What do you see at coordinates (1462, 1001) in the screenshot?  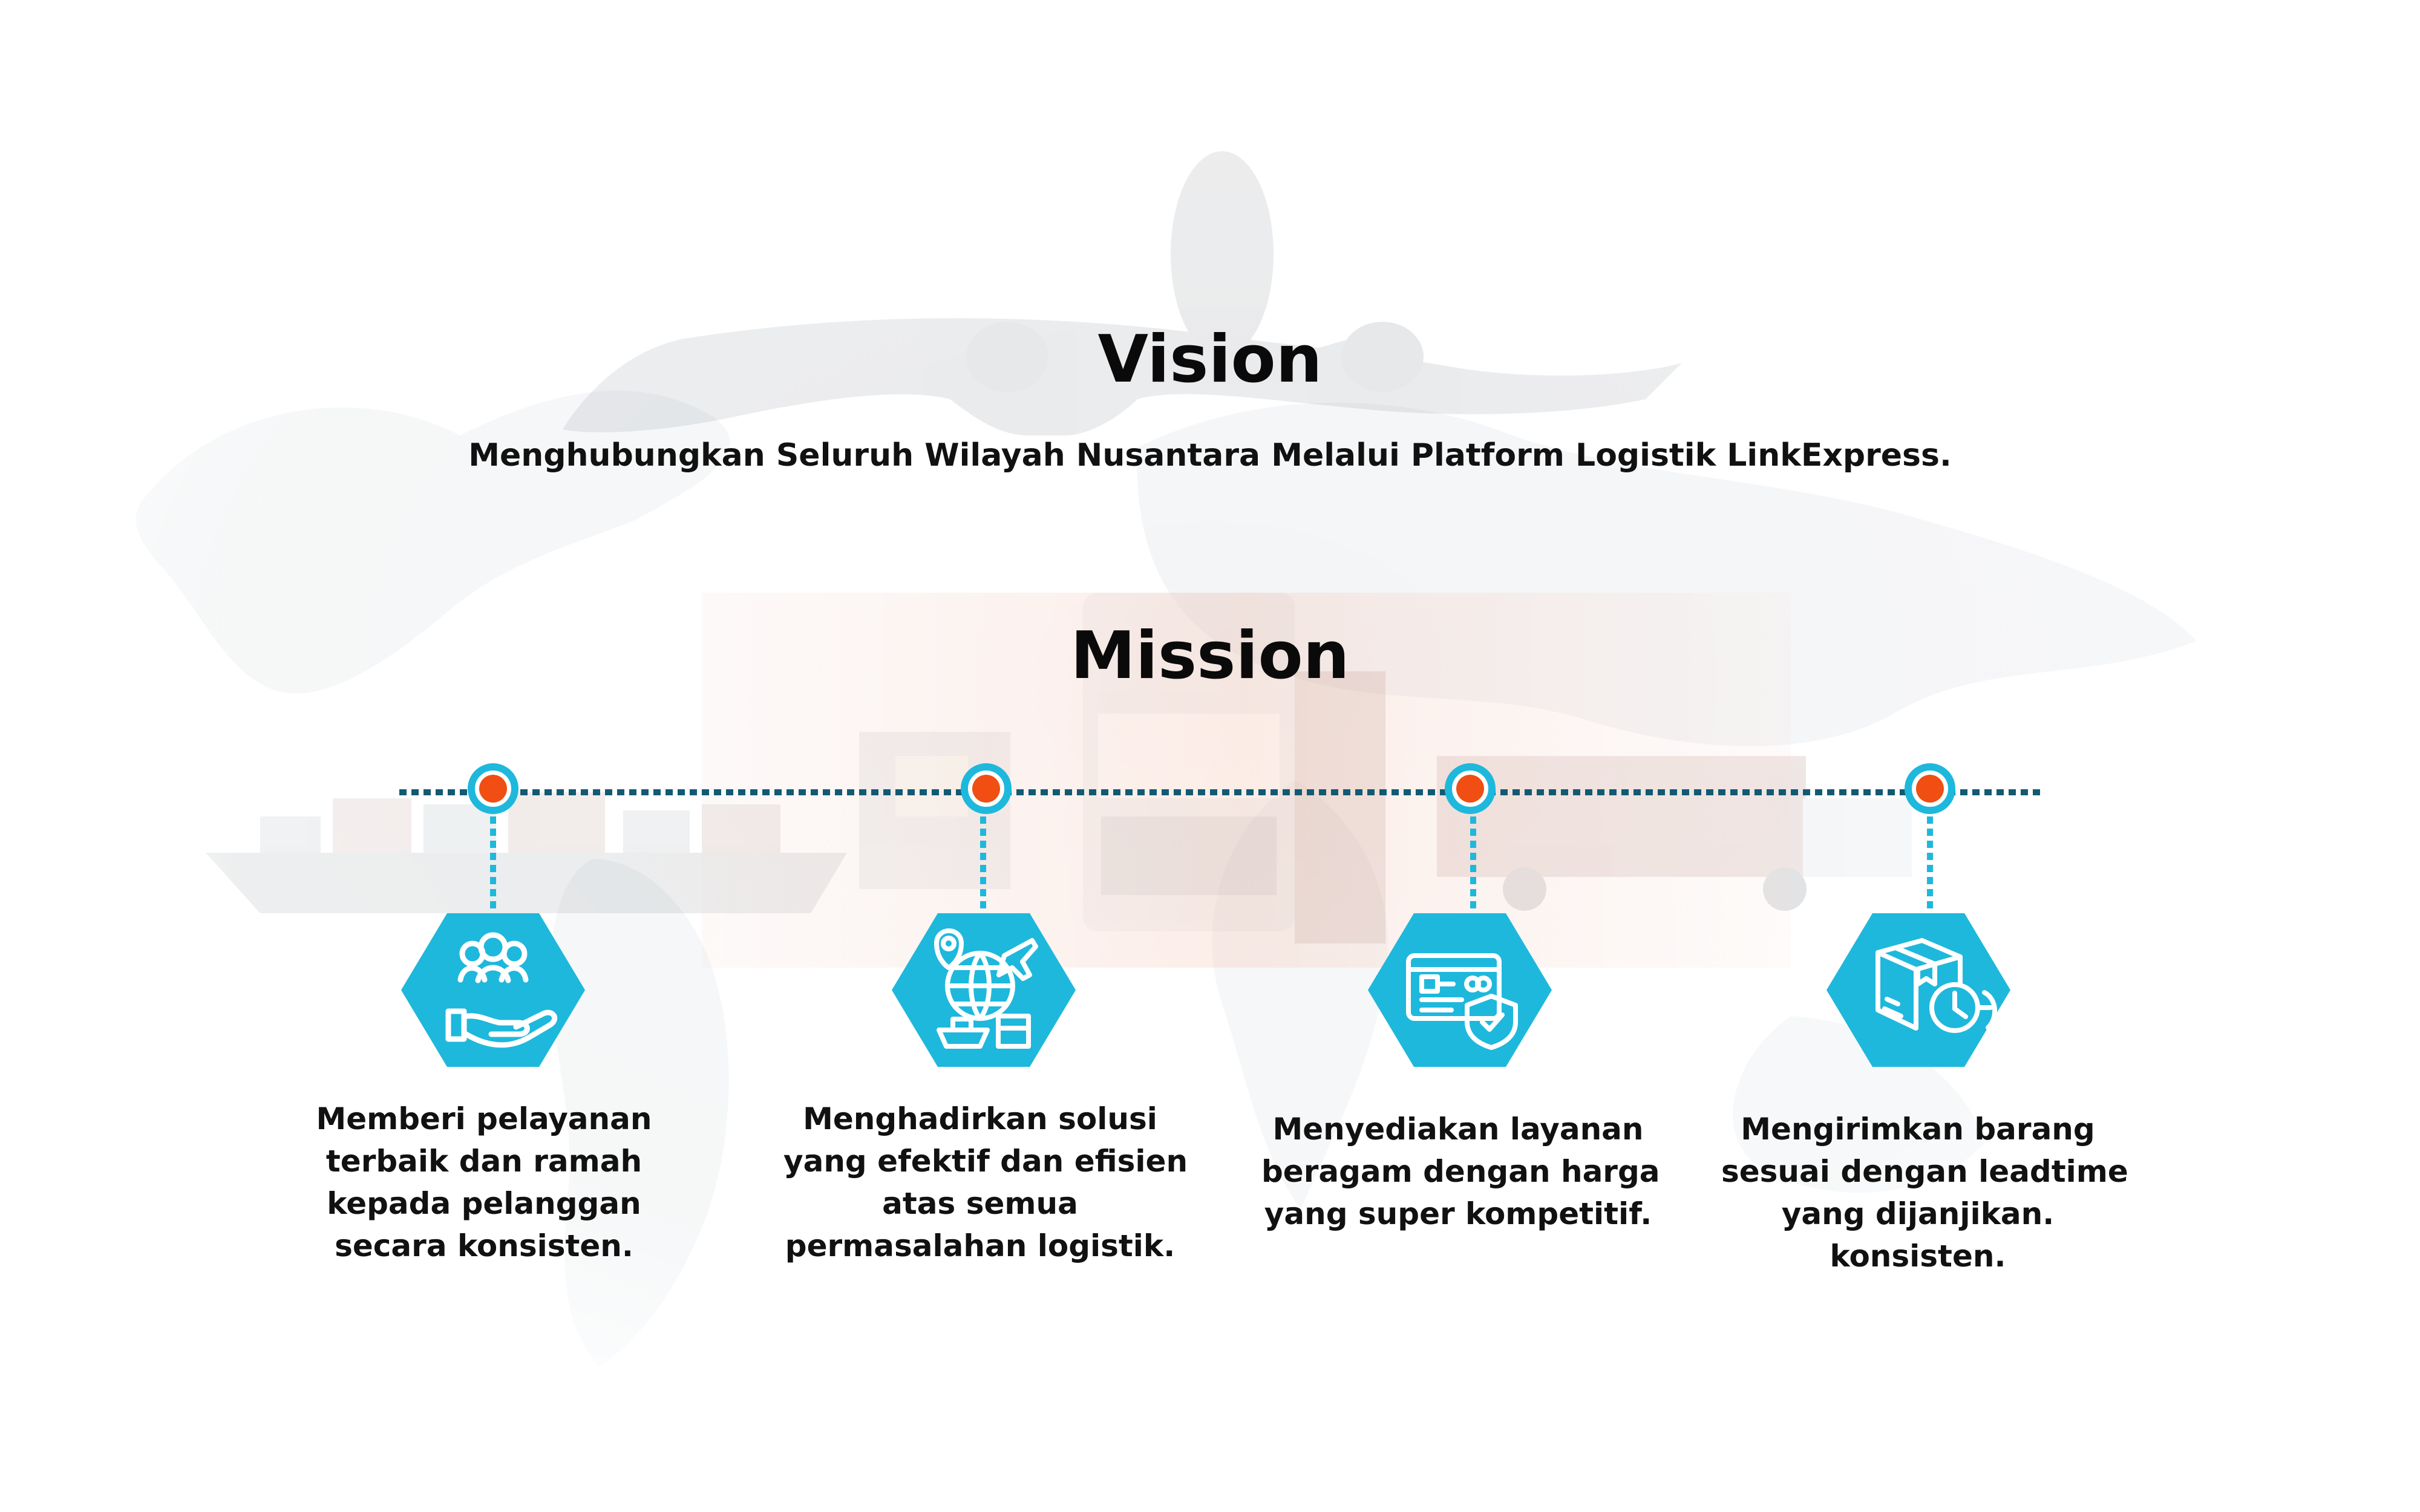 I see `payment-card-shield-icon` at bounding box center [1462, 1001].